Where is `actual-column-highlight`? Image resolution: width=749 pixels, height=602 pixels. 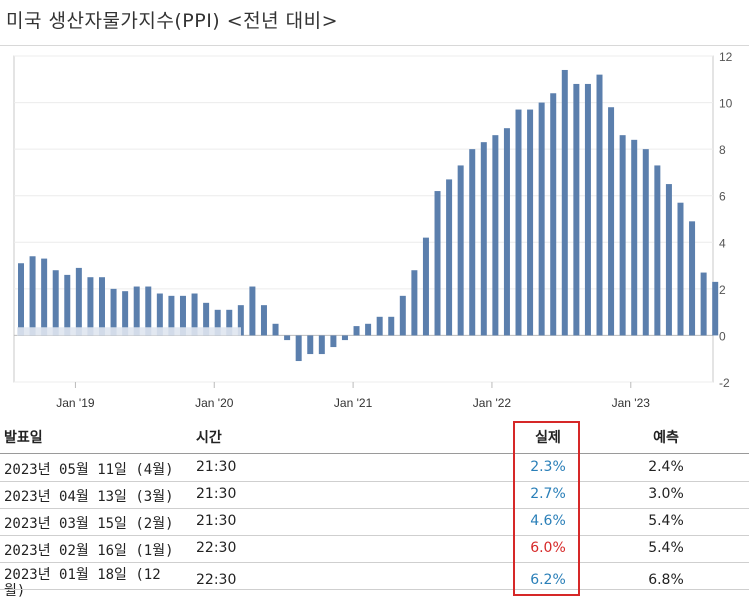 actual-column-highlight is located at coordinates (546, 508).